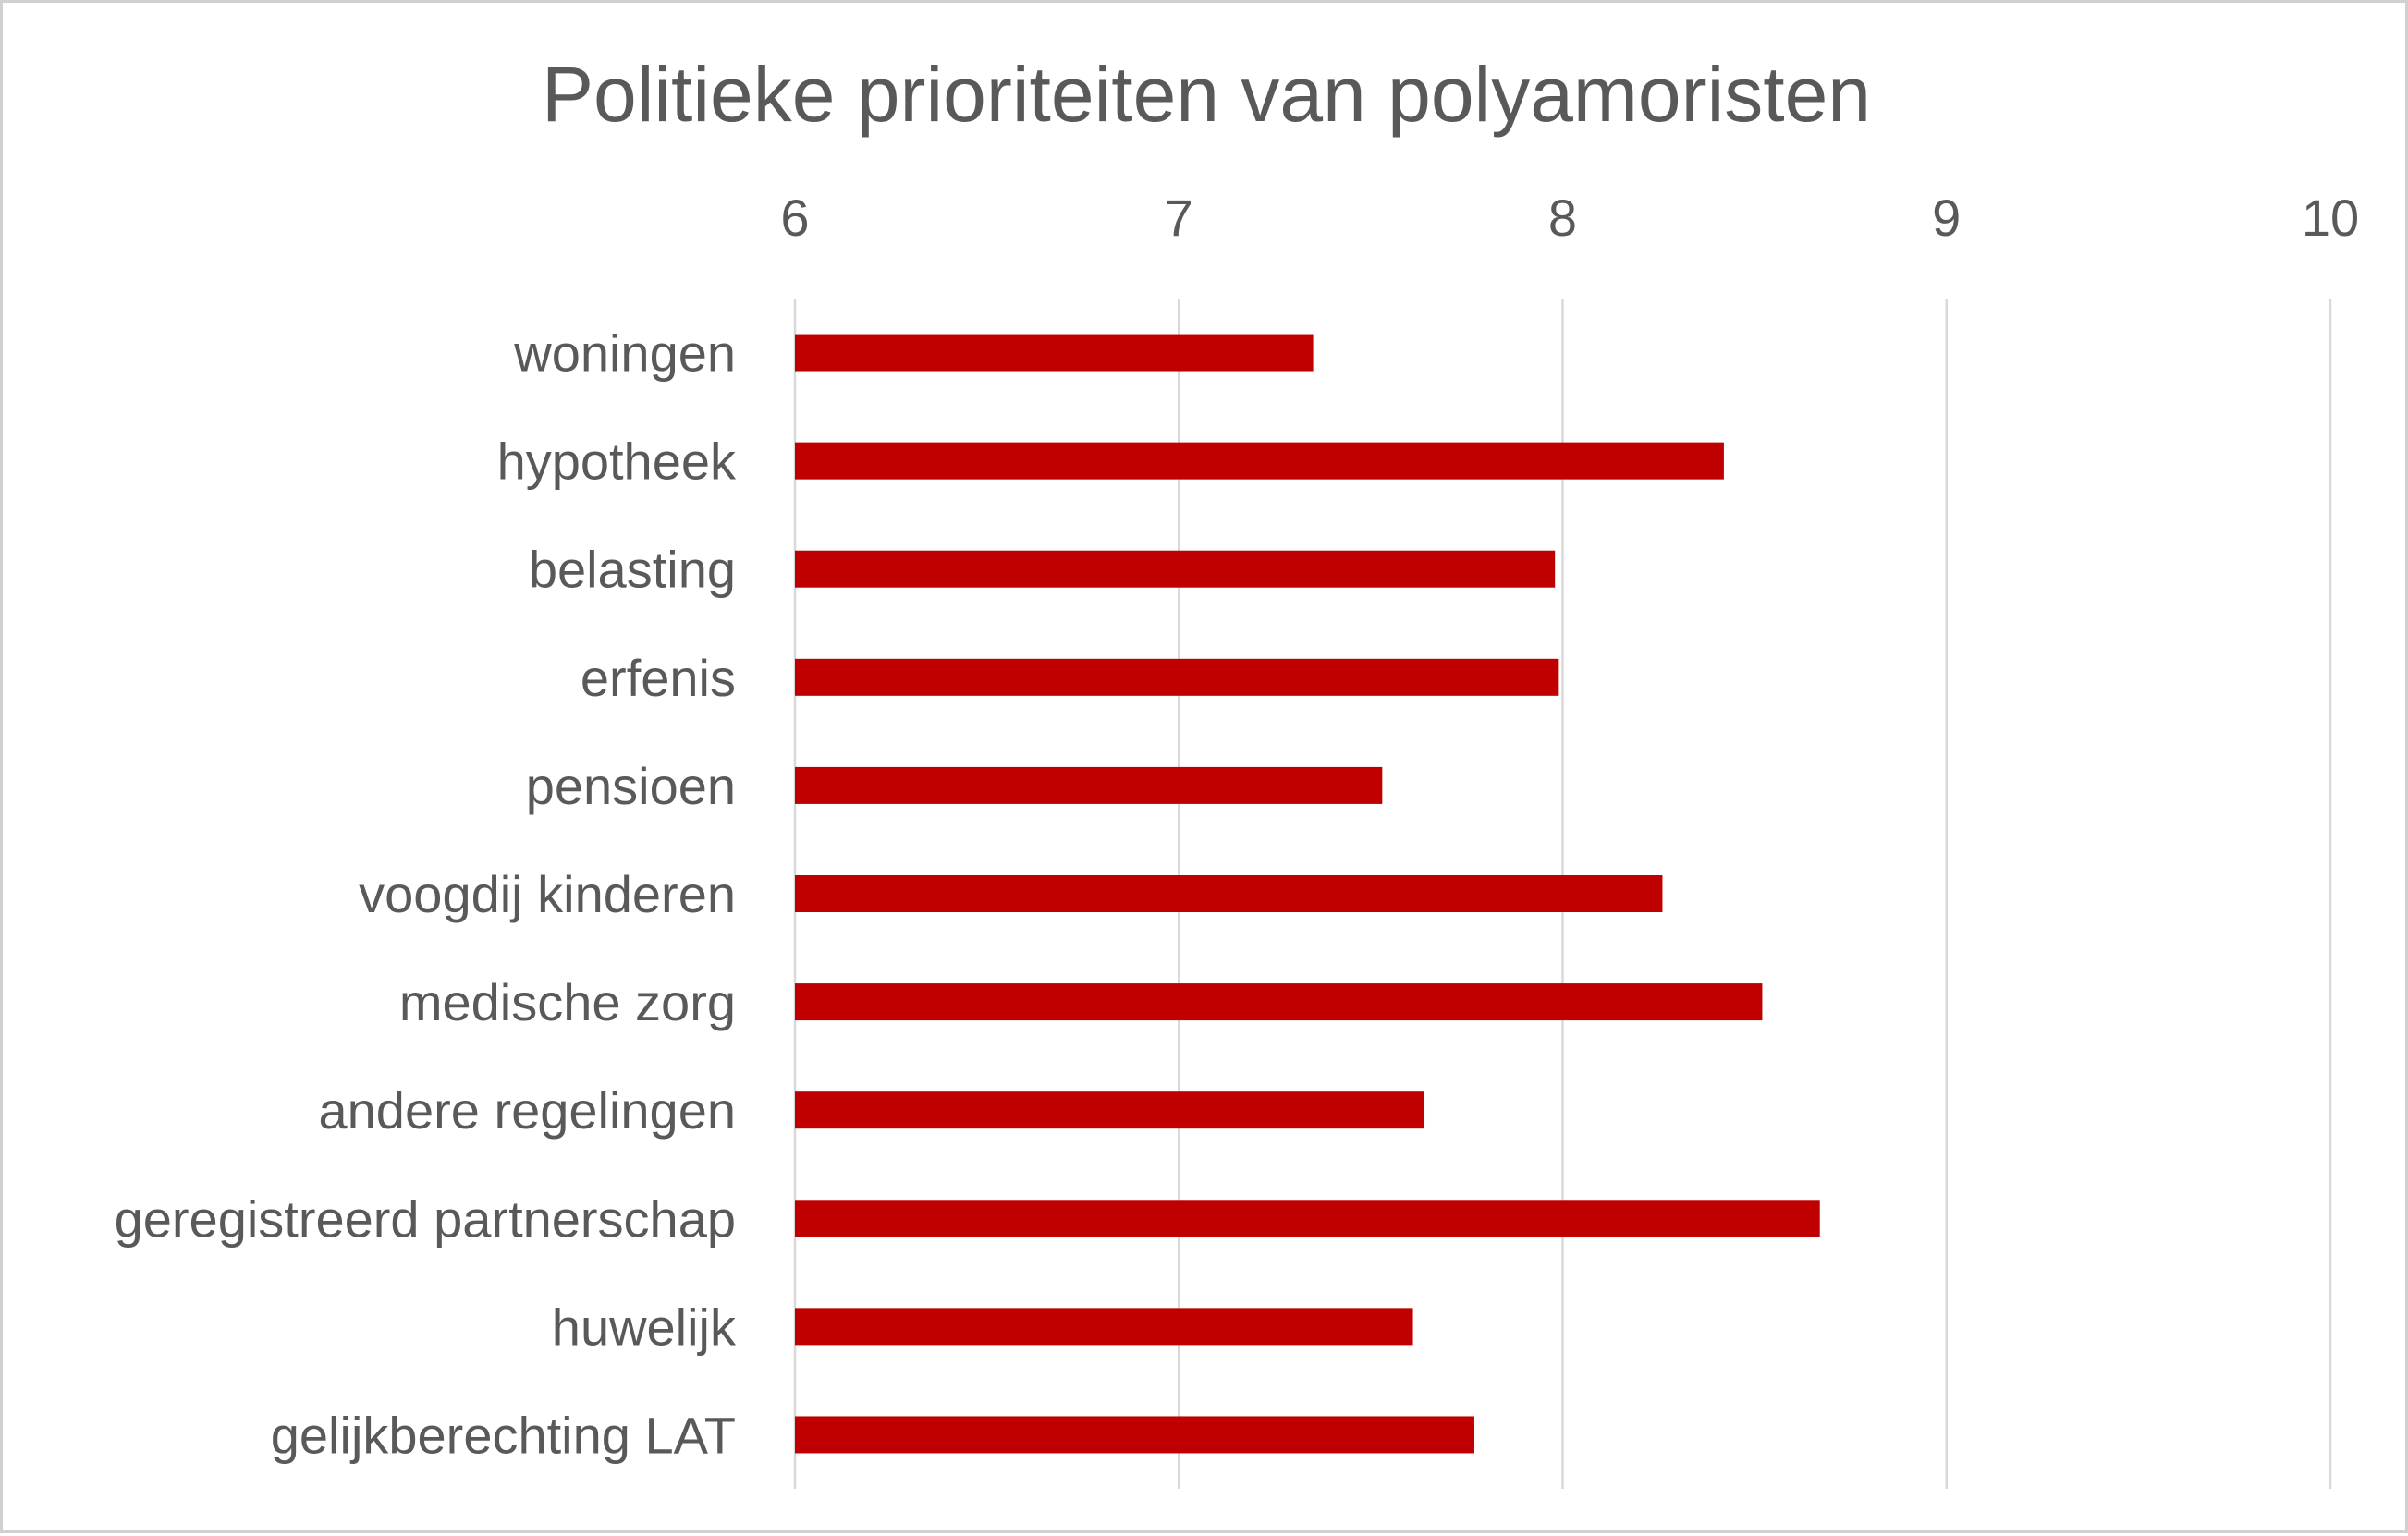 The width and height of the screenshot is (2408, 1536). Describe the element at coordinates (633, 570) in the screenshot. I see `category-label: belasting` at that location.